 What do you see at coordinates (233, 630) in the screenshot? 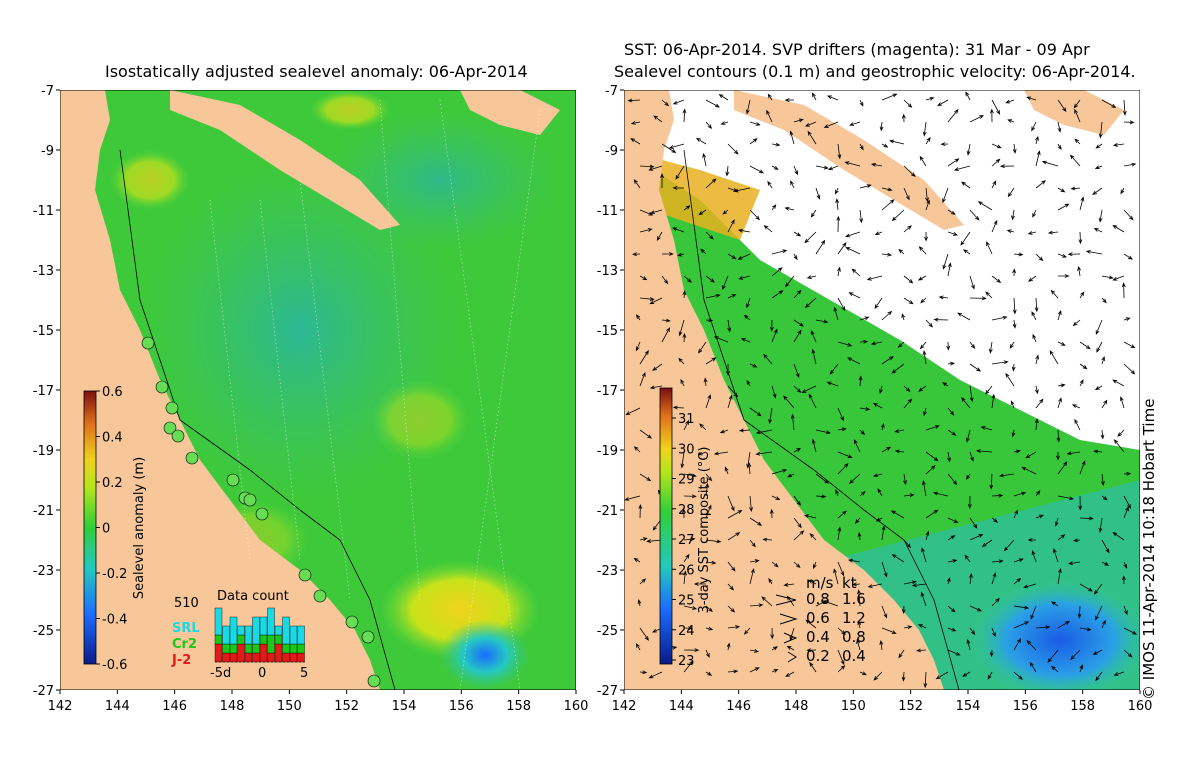
I see `data-count-bar-srl` at bounding box center [233, 630].